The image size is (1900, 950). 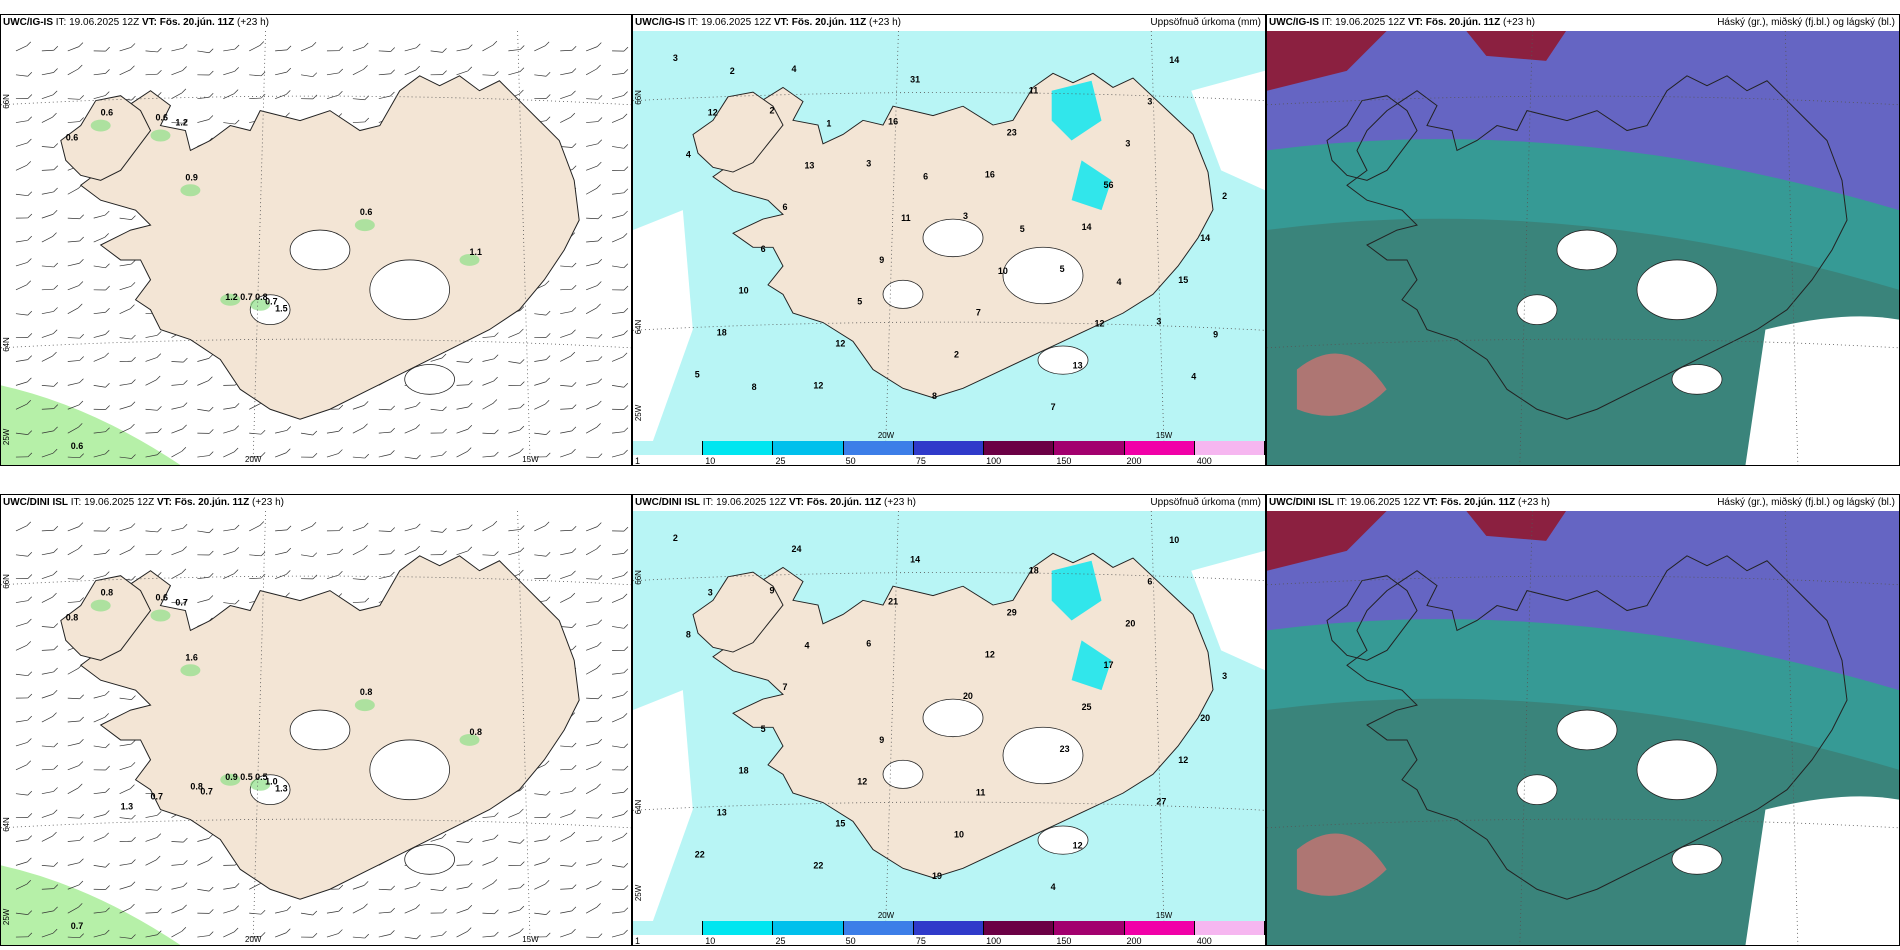 I want to click on clear-sky, so click(x=1822, y=870).